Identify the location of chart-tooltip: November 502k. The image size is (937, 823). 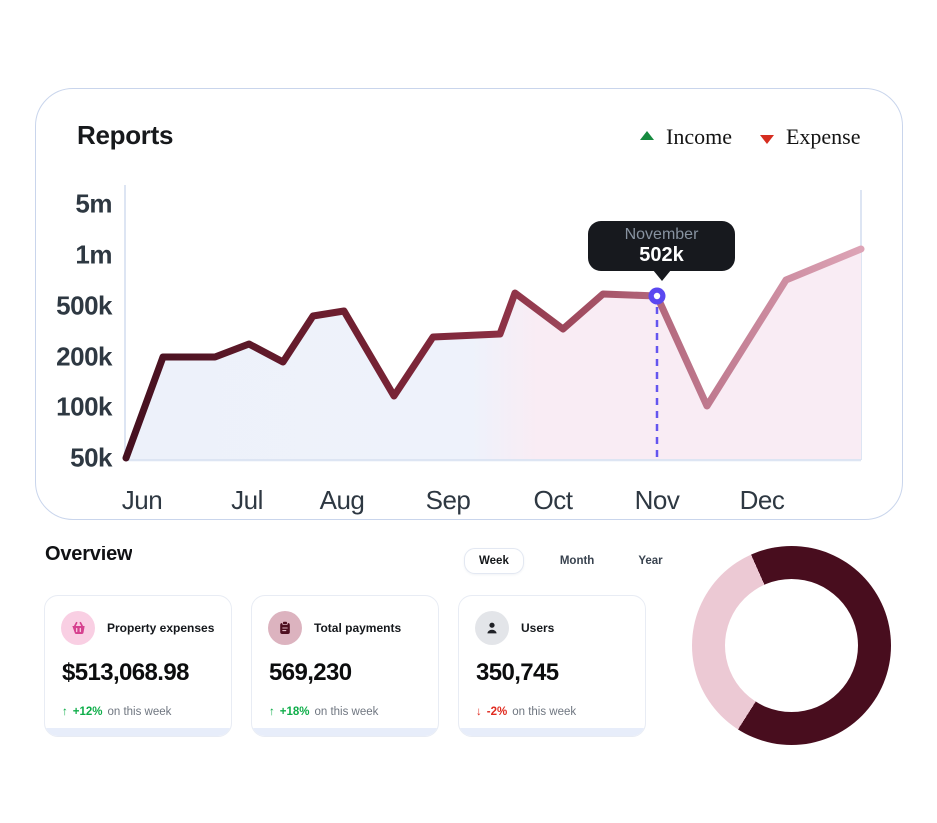
(661, 246).